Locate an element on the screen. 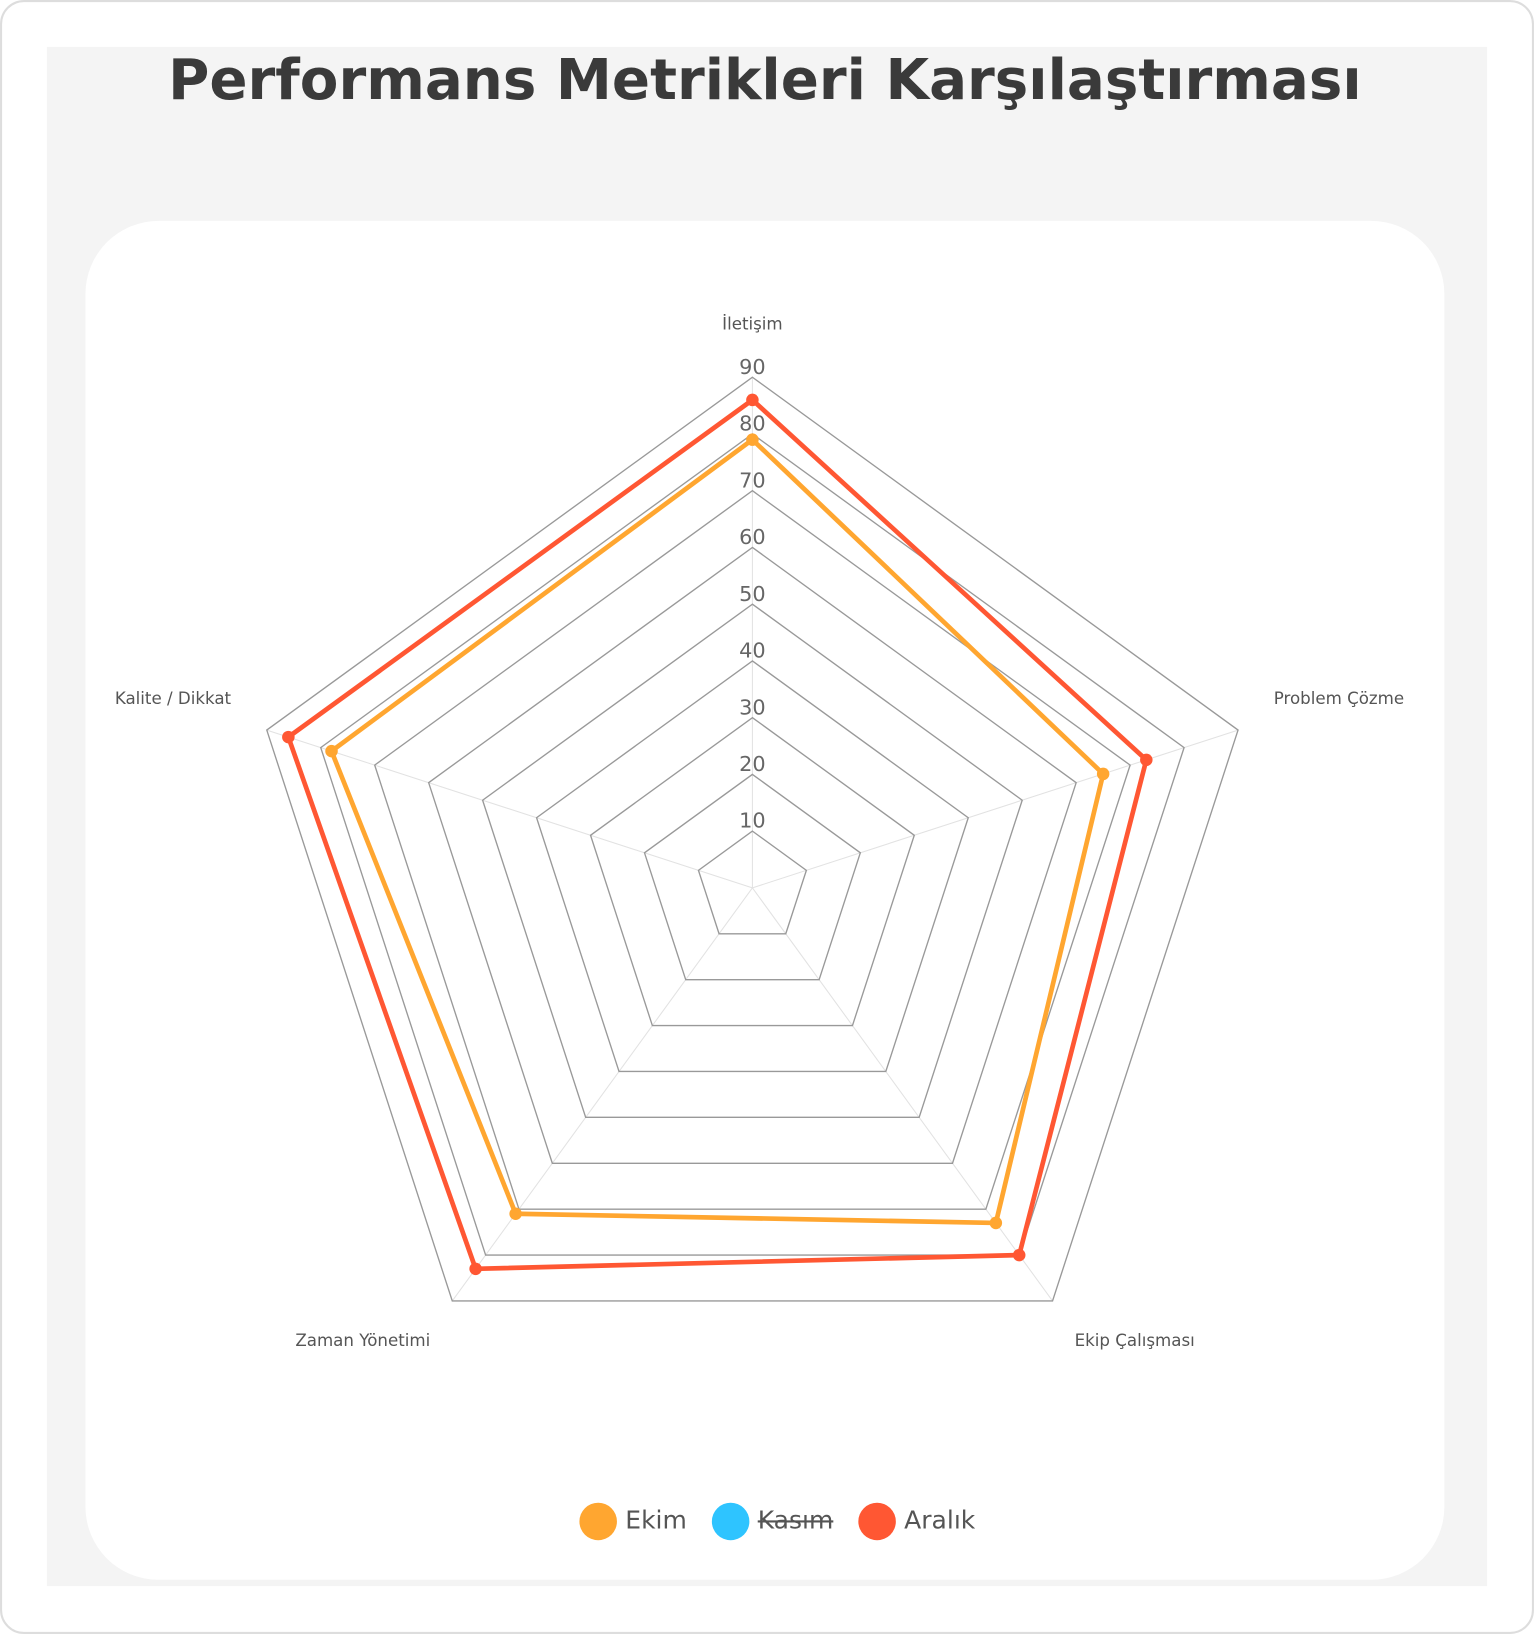 This screenshot has height=1634, width=1534. legend-label: Ekim is located at coordinates (656, 1519).